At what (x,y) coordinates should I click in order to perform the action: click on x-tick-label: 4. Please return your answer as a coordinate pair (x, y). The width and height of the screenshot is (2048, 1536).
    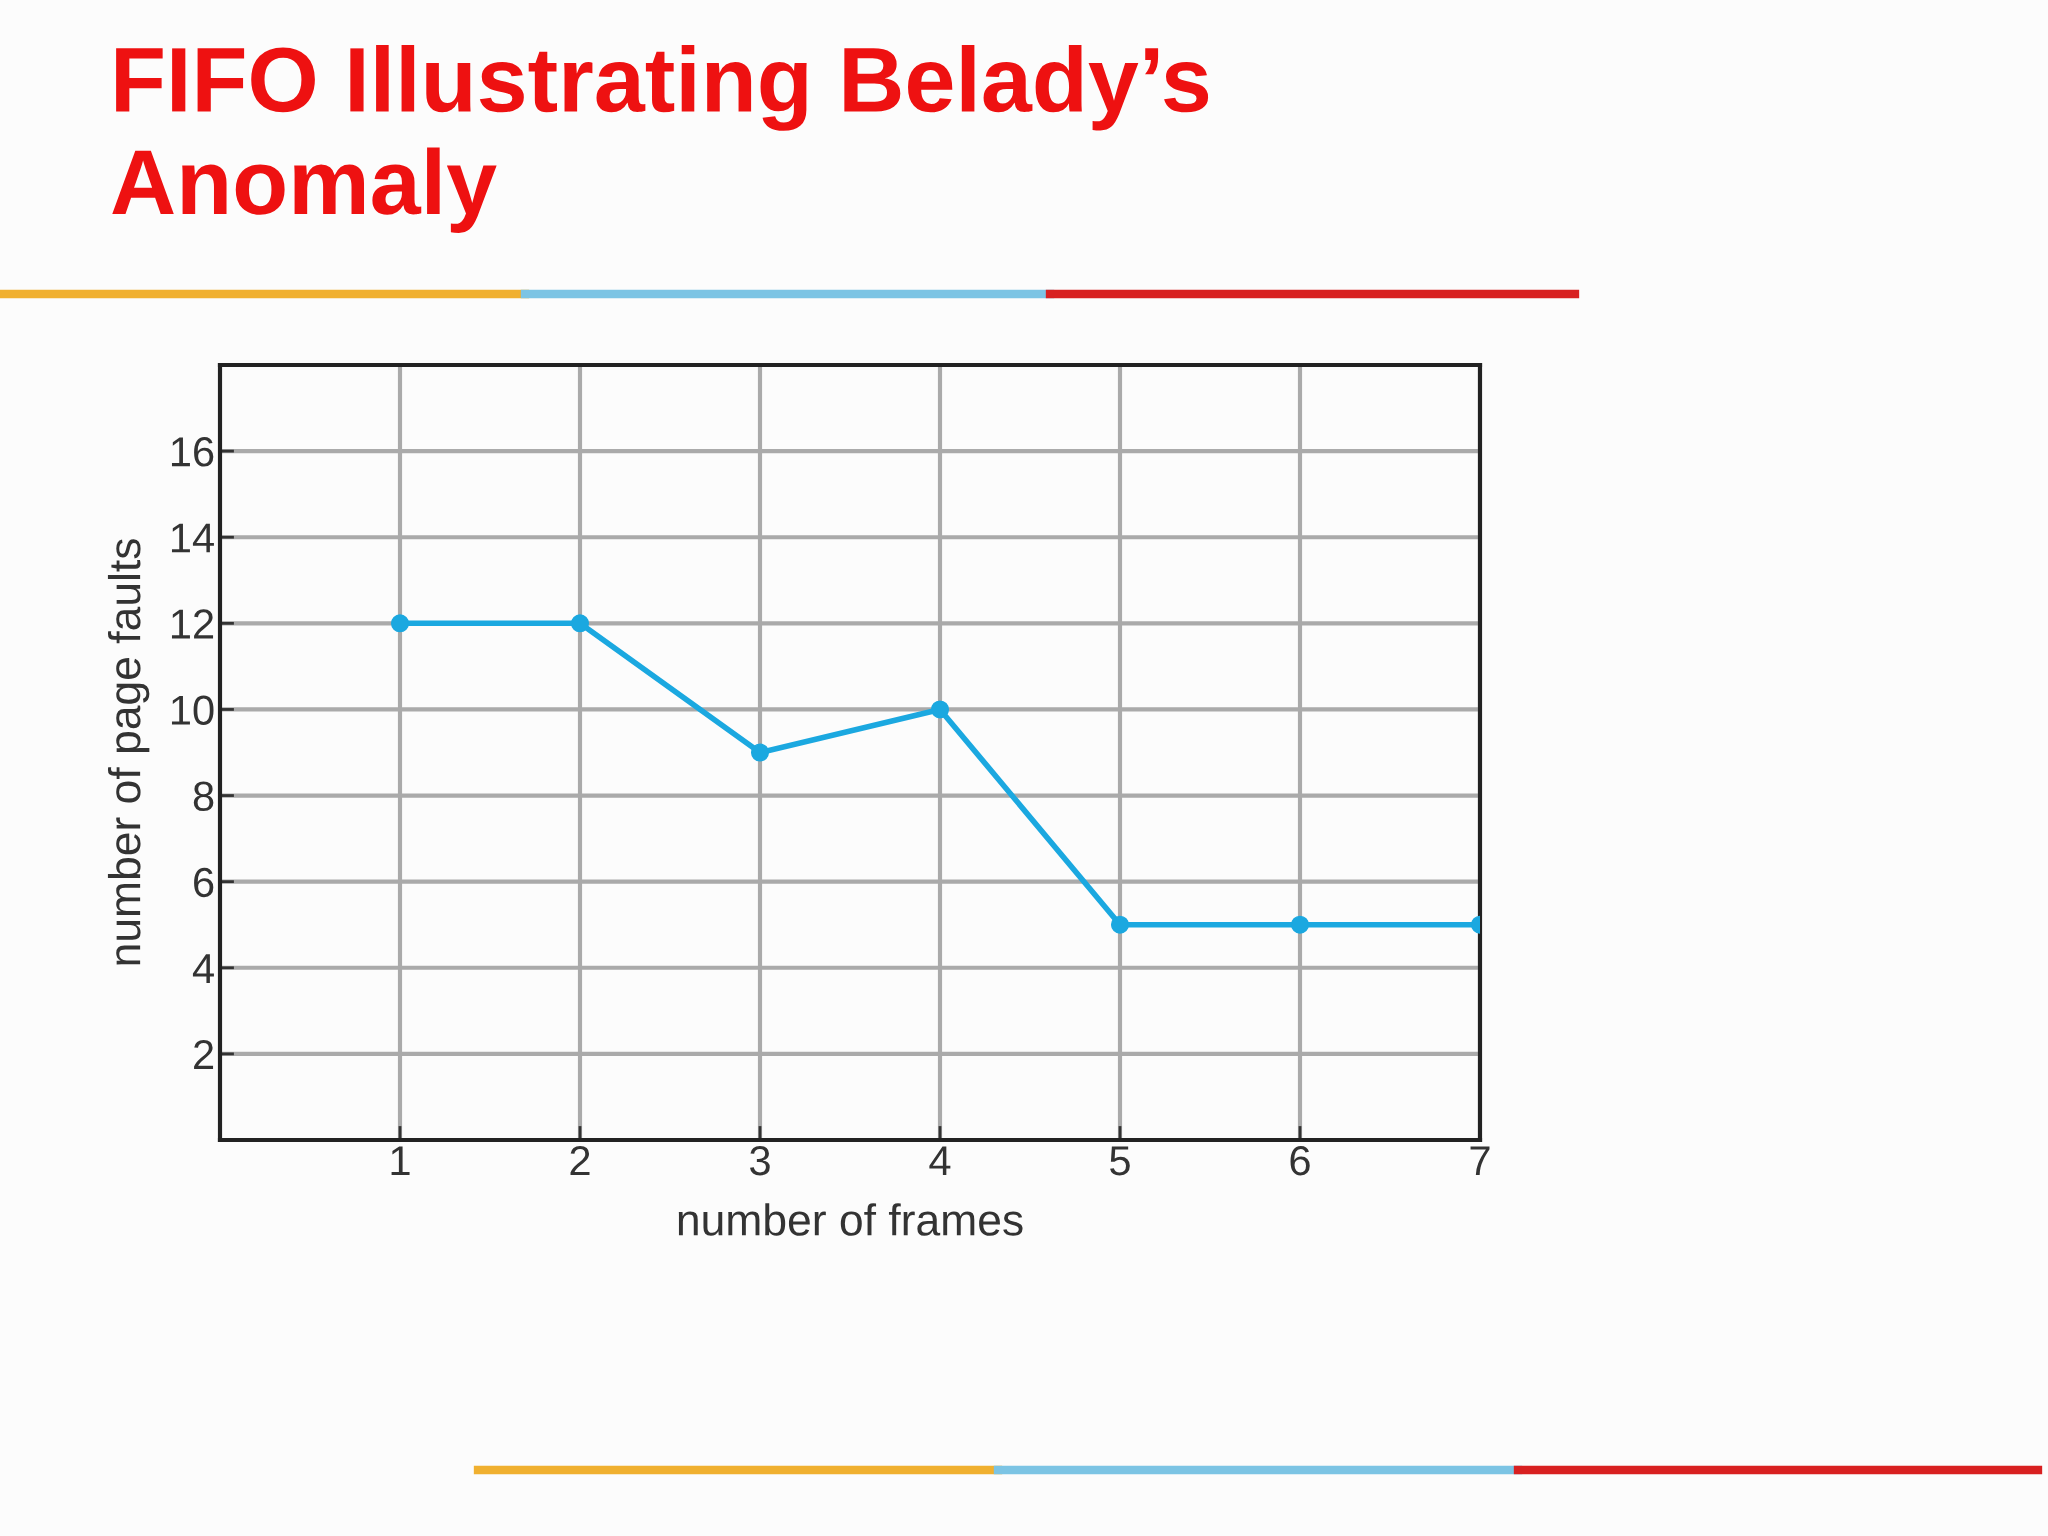
    Looking at the image, I should click on (940, 1161).